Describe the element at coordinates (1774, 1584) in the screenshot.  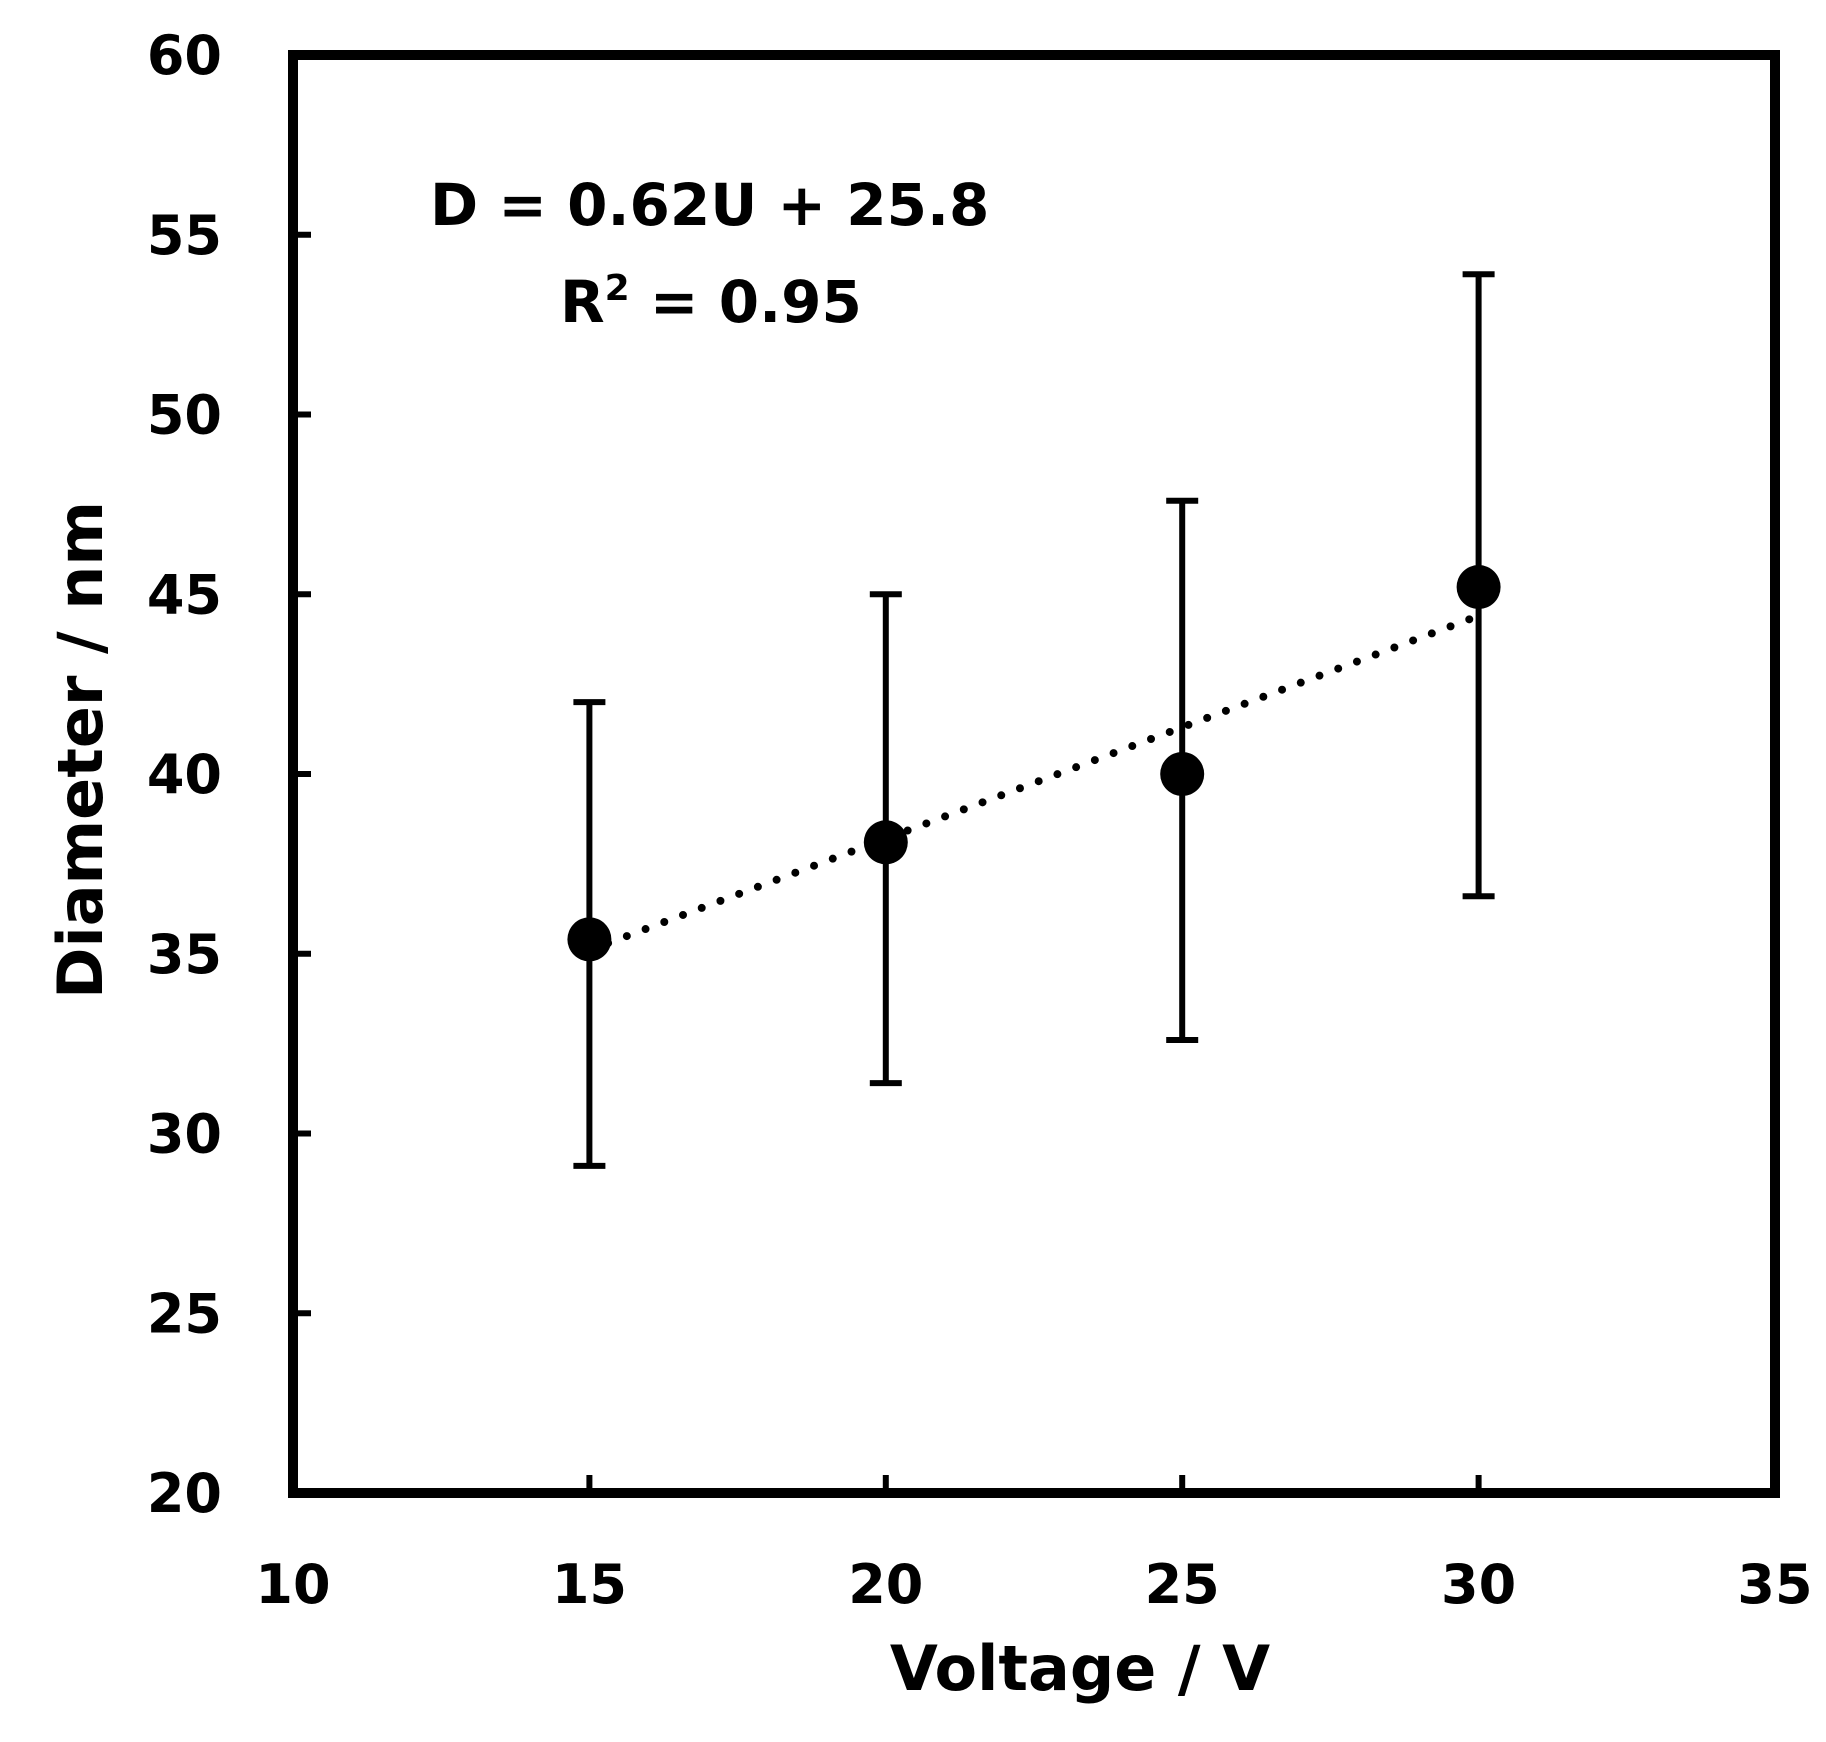
I see `x-tick-label: 35` at that location.